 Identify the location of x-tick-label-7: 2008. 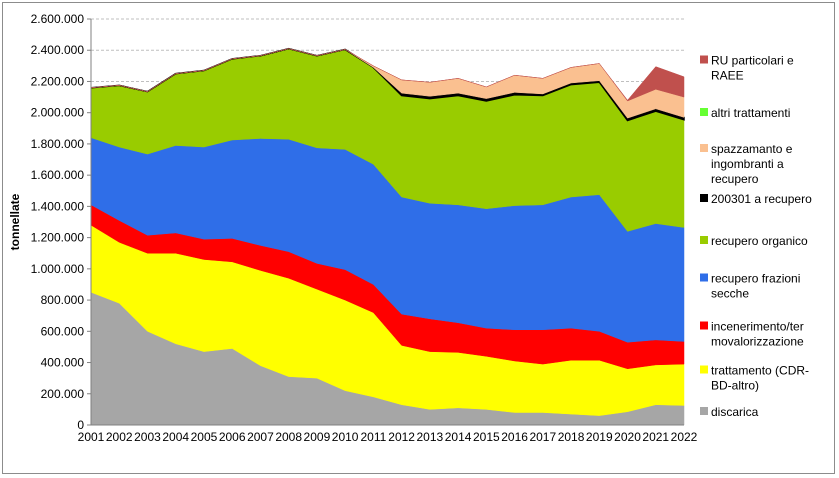
(288, 437).